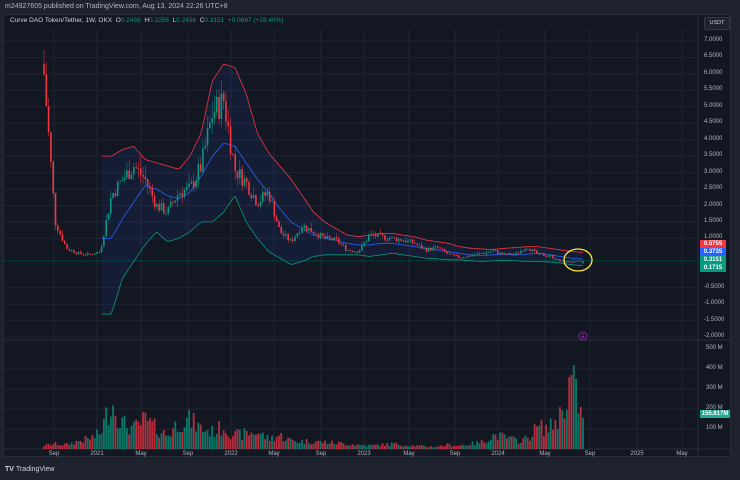 This screenshot has width=740, height=480. Describe the element at coordinates (637, 454) in the screenshot. I see `time-axis-label: 2025` at that location.